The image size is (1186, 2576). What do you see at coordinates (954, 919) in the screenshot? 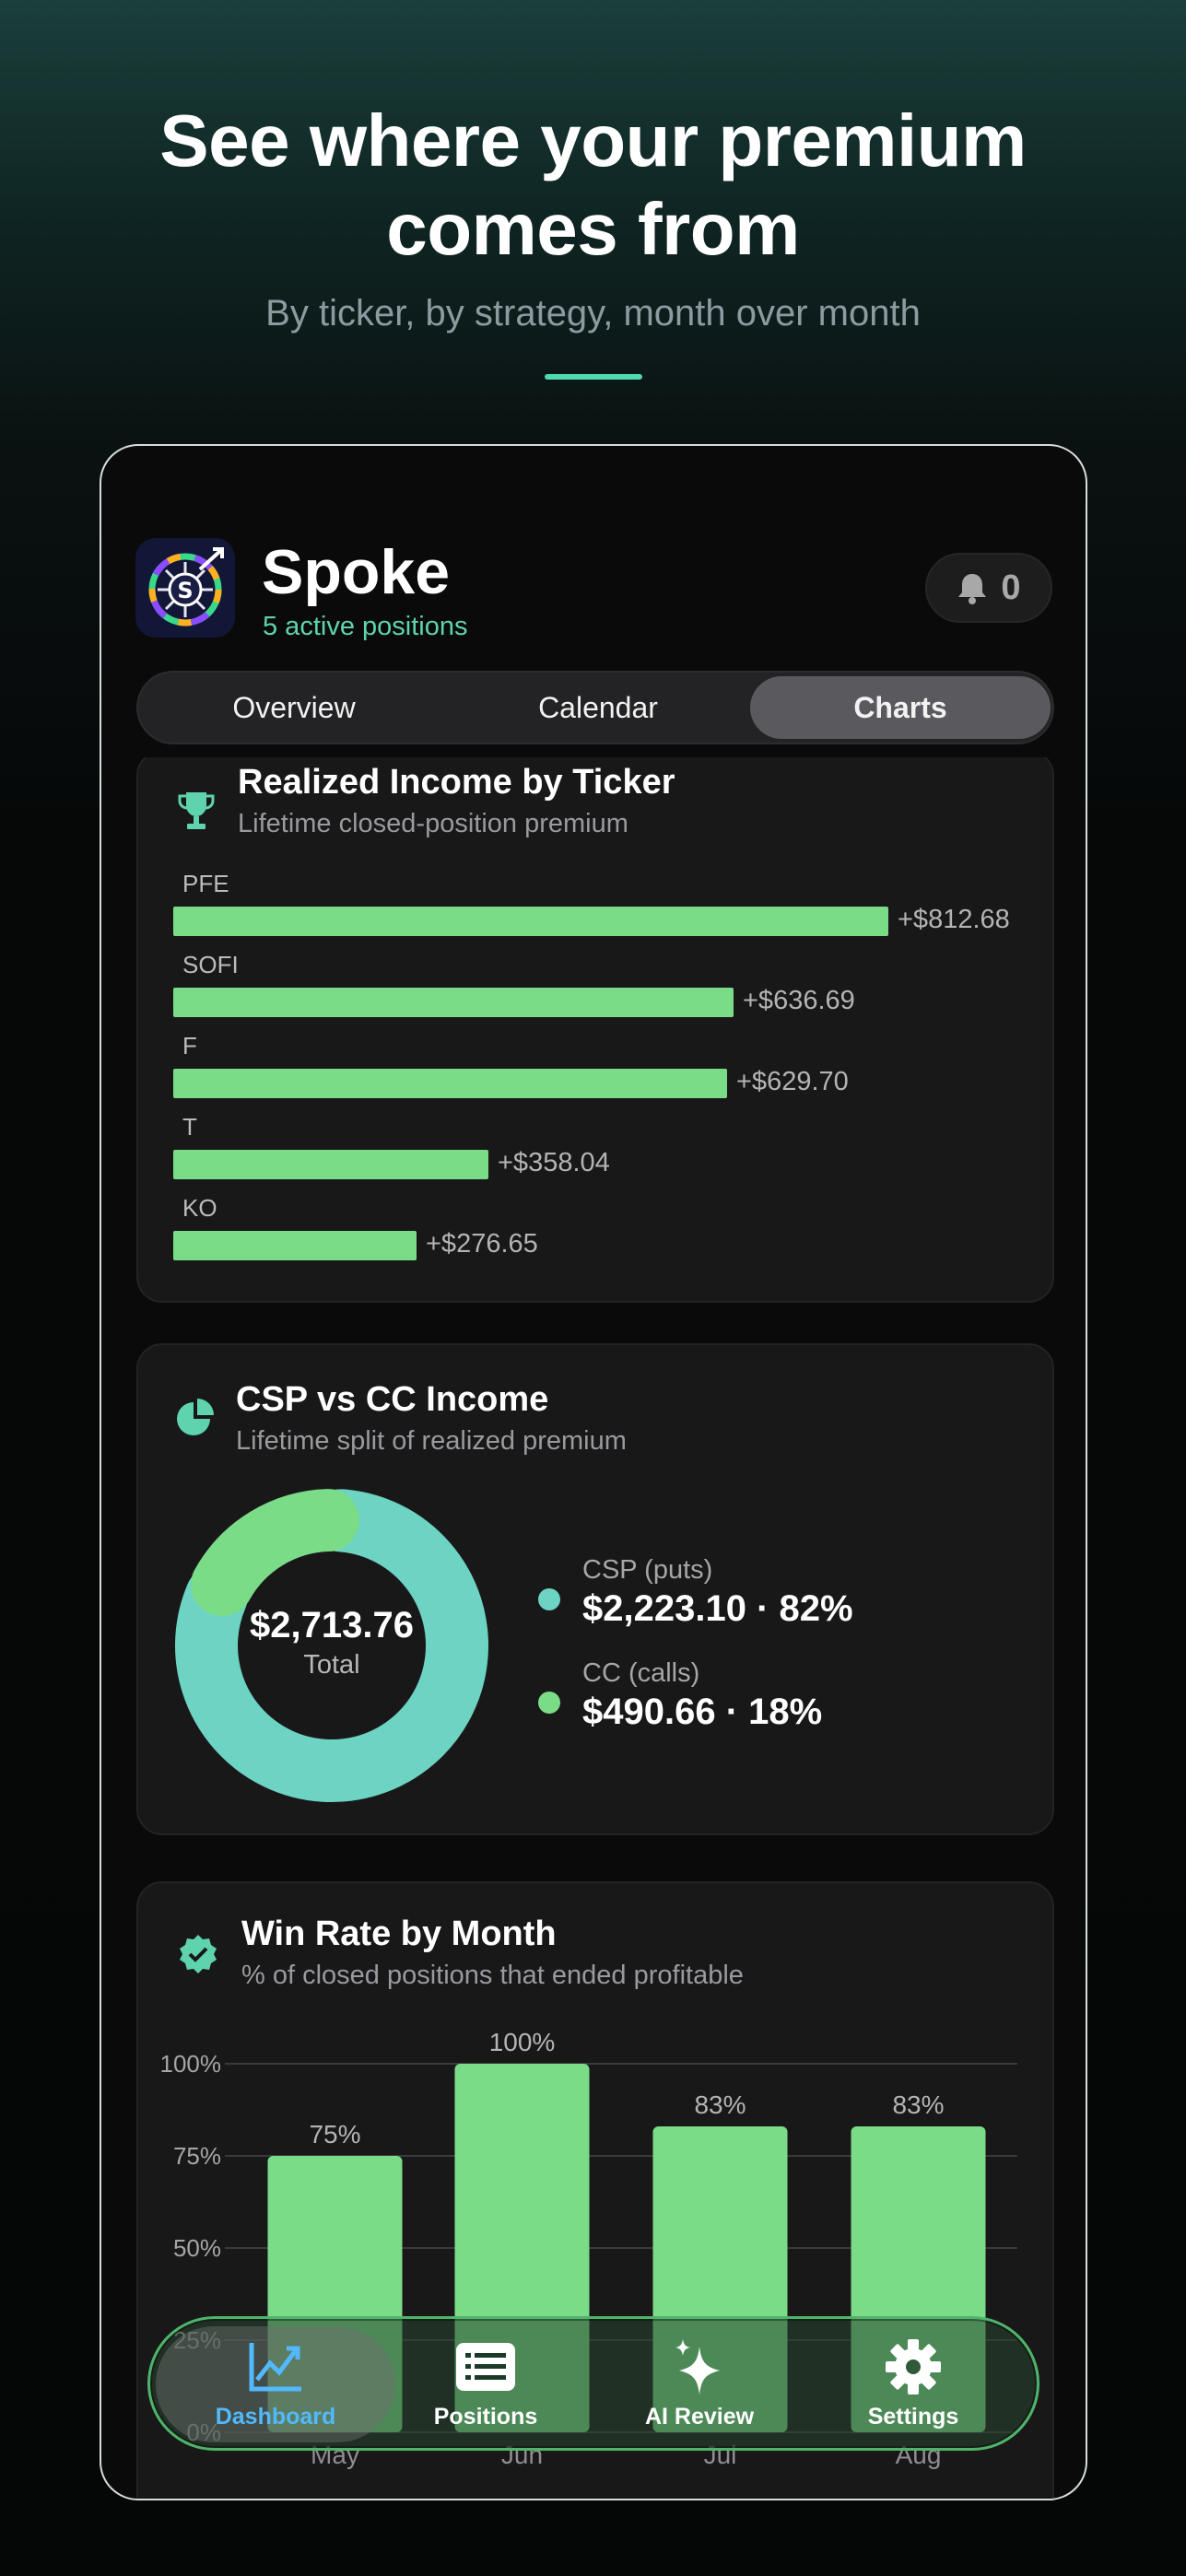
I see `income-value-label: +$812.68` at bounding box center [954, 919].